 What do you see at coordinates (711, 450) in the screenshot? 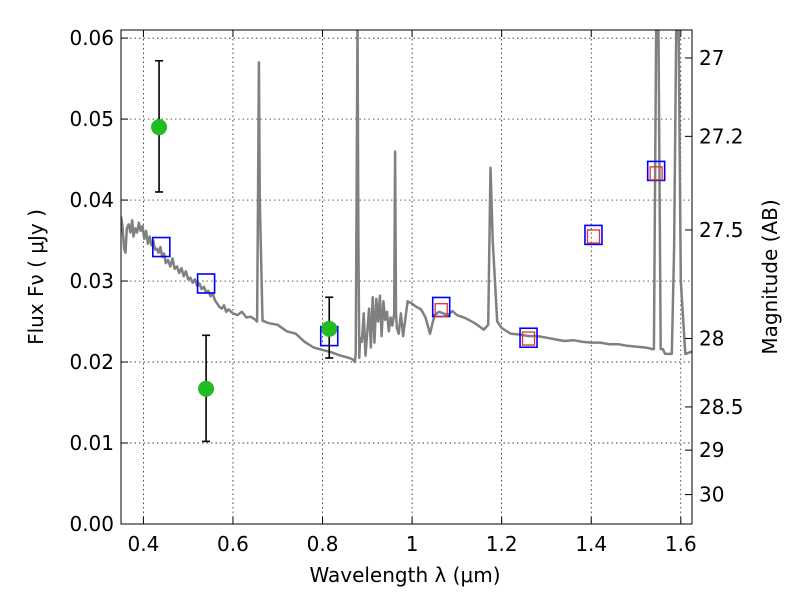
I see `mag-tick-label: 29` at bounding box center [711, 450].